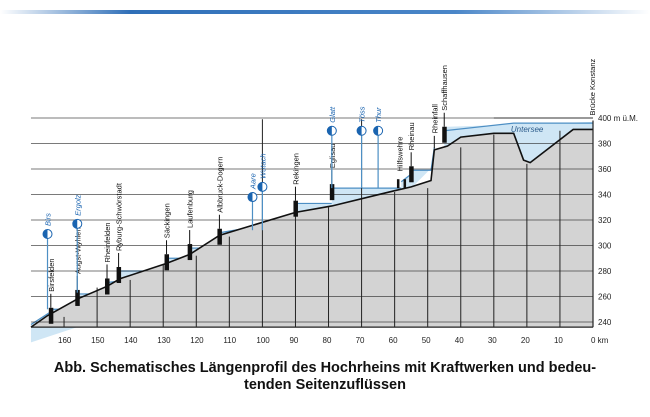 Image resolution: width=650 pixels, height=417 pixels. I want to click on power-plant-label: Ryburg-Schwörstadt, so click(119, 216).